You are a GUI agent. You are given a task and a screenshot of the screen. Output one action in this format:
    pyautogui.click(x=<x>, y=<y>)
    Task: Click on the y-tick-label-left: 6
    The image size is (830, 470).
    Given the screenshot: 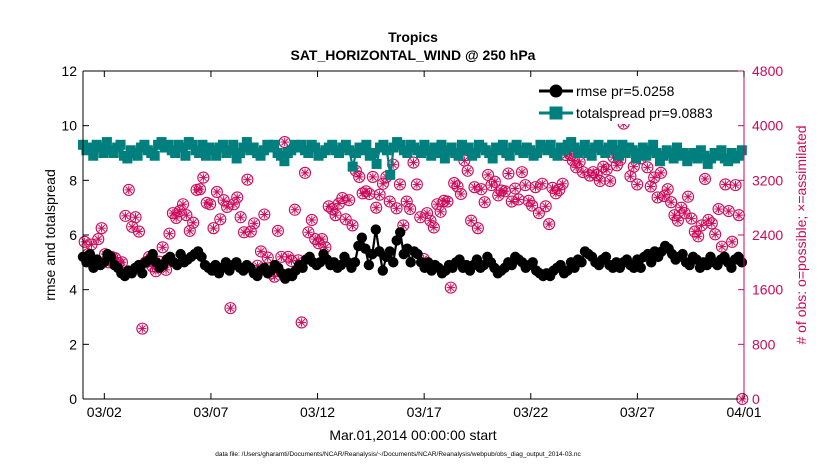 What is the action you would take?
    pyautogui.click(x=73, y=235)
    